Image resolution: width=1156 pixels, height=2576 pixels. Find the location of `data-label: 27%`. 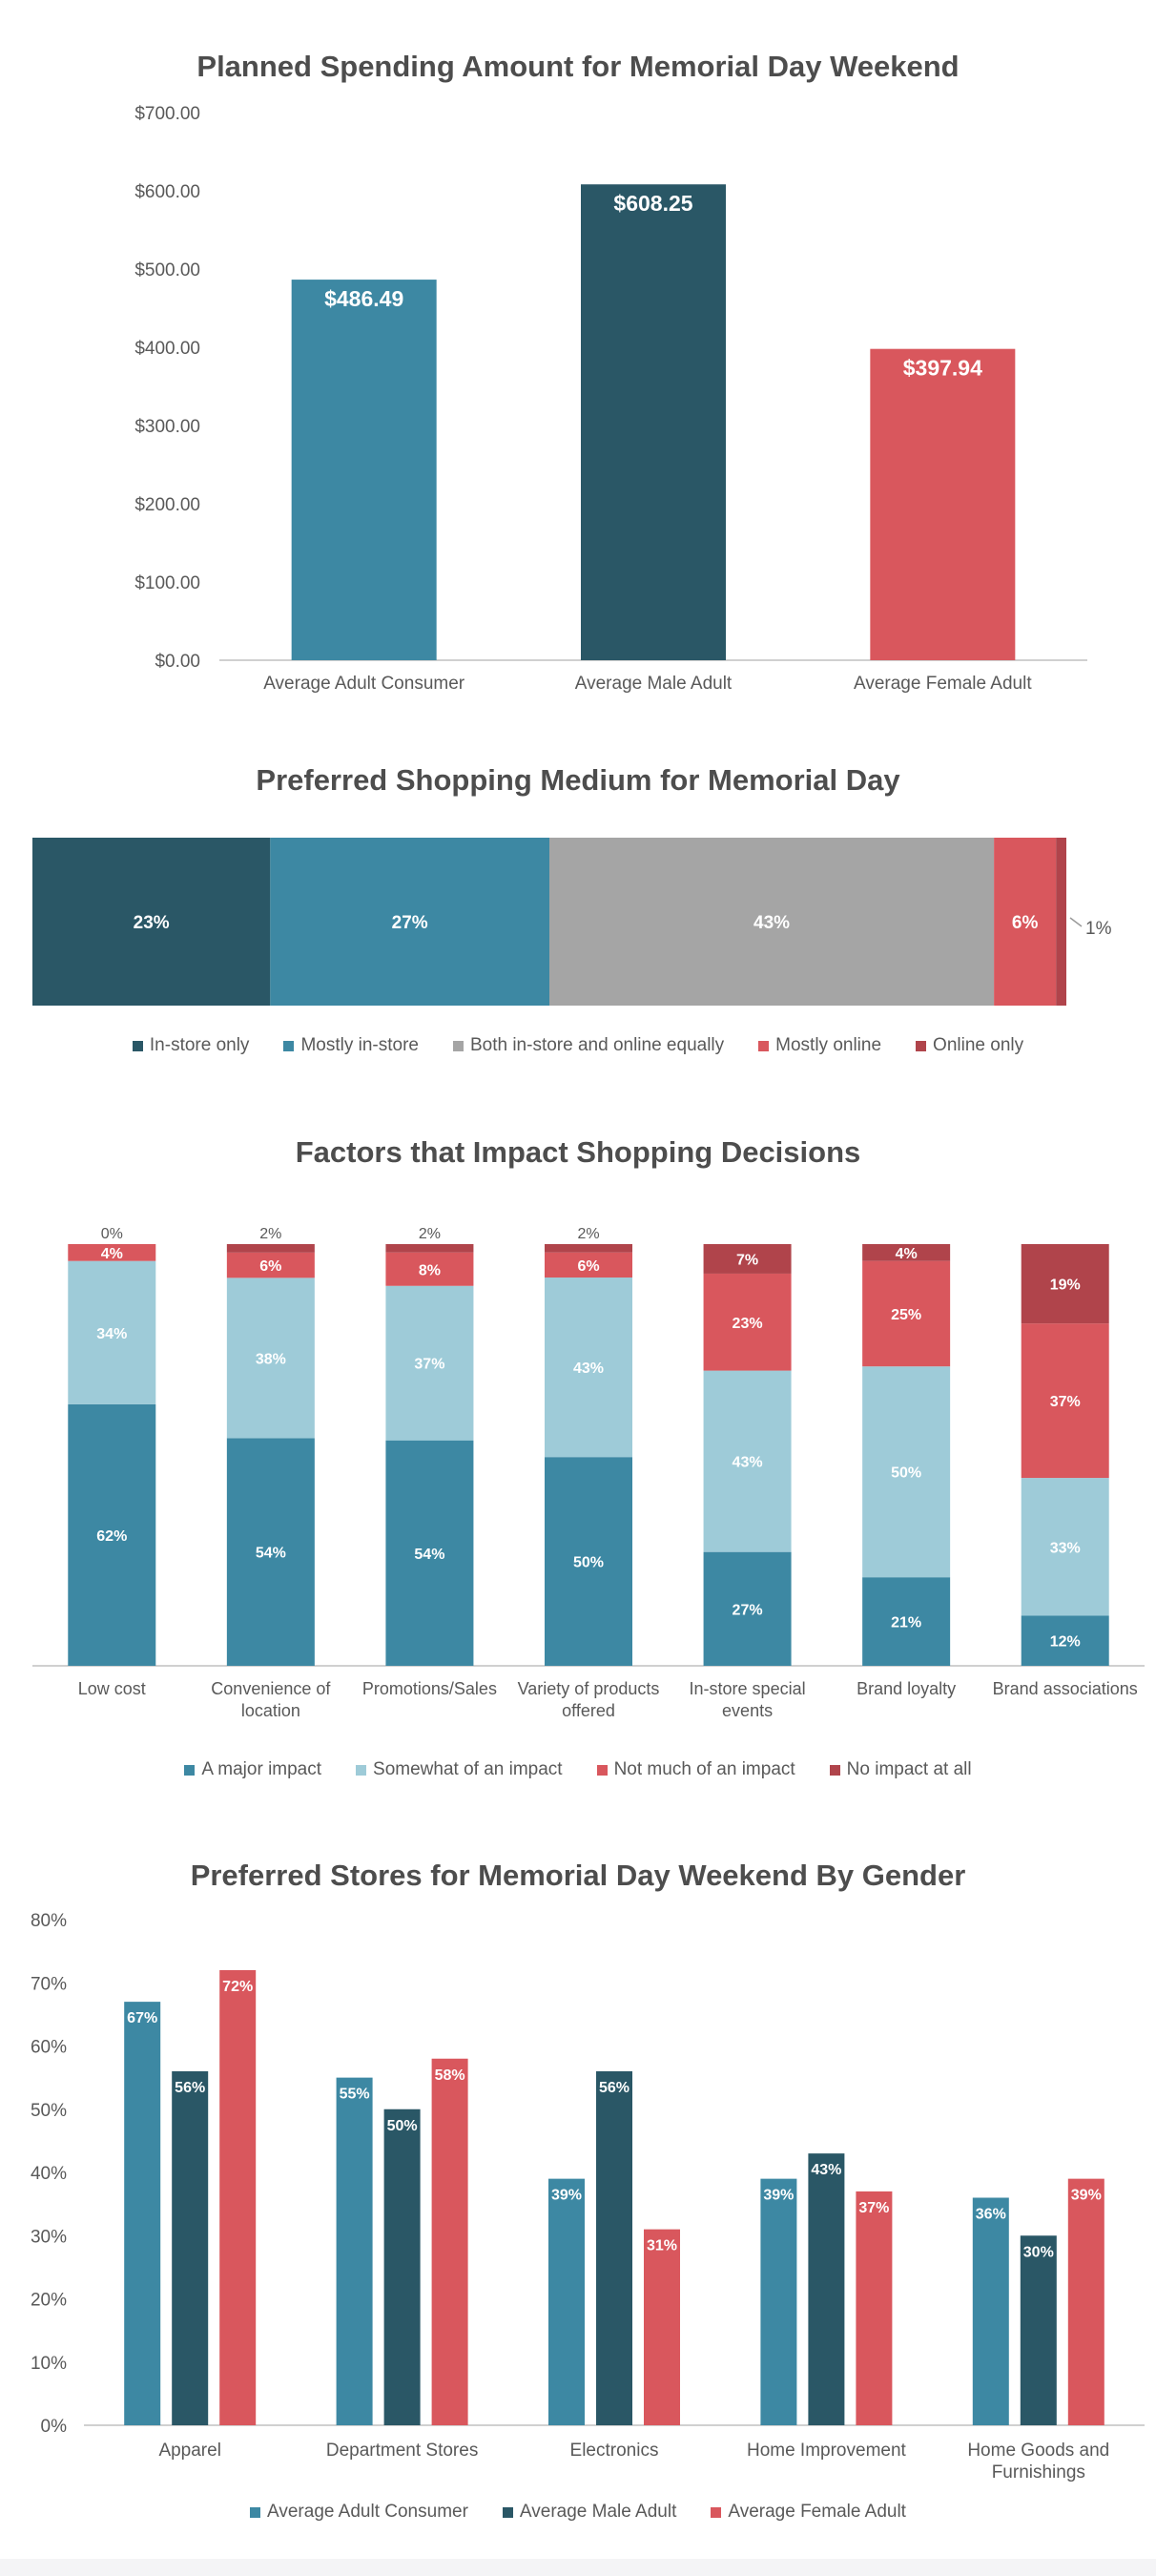

data-label: 27% is located at coordinates (748, 1610).